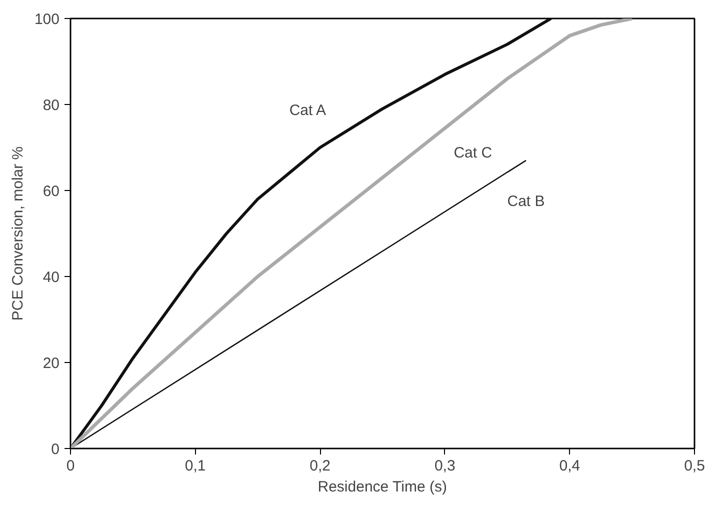  What do you see at coordinates (307, 110) in the screenshot?
I see `series-label: Cat A` at bounding box center [307, 110].